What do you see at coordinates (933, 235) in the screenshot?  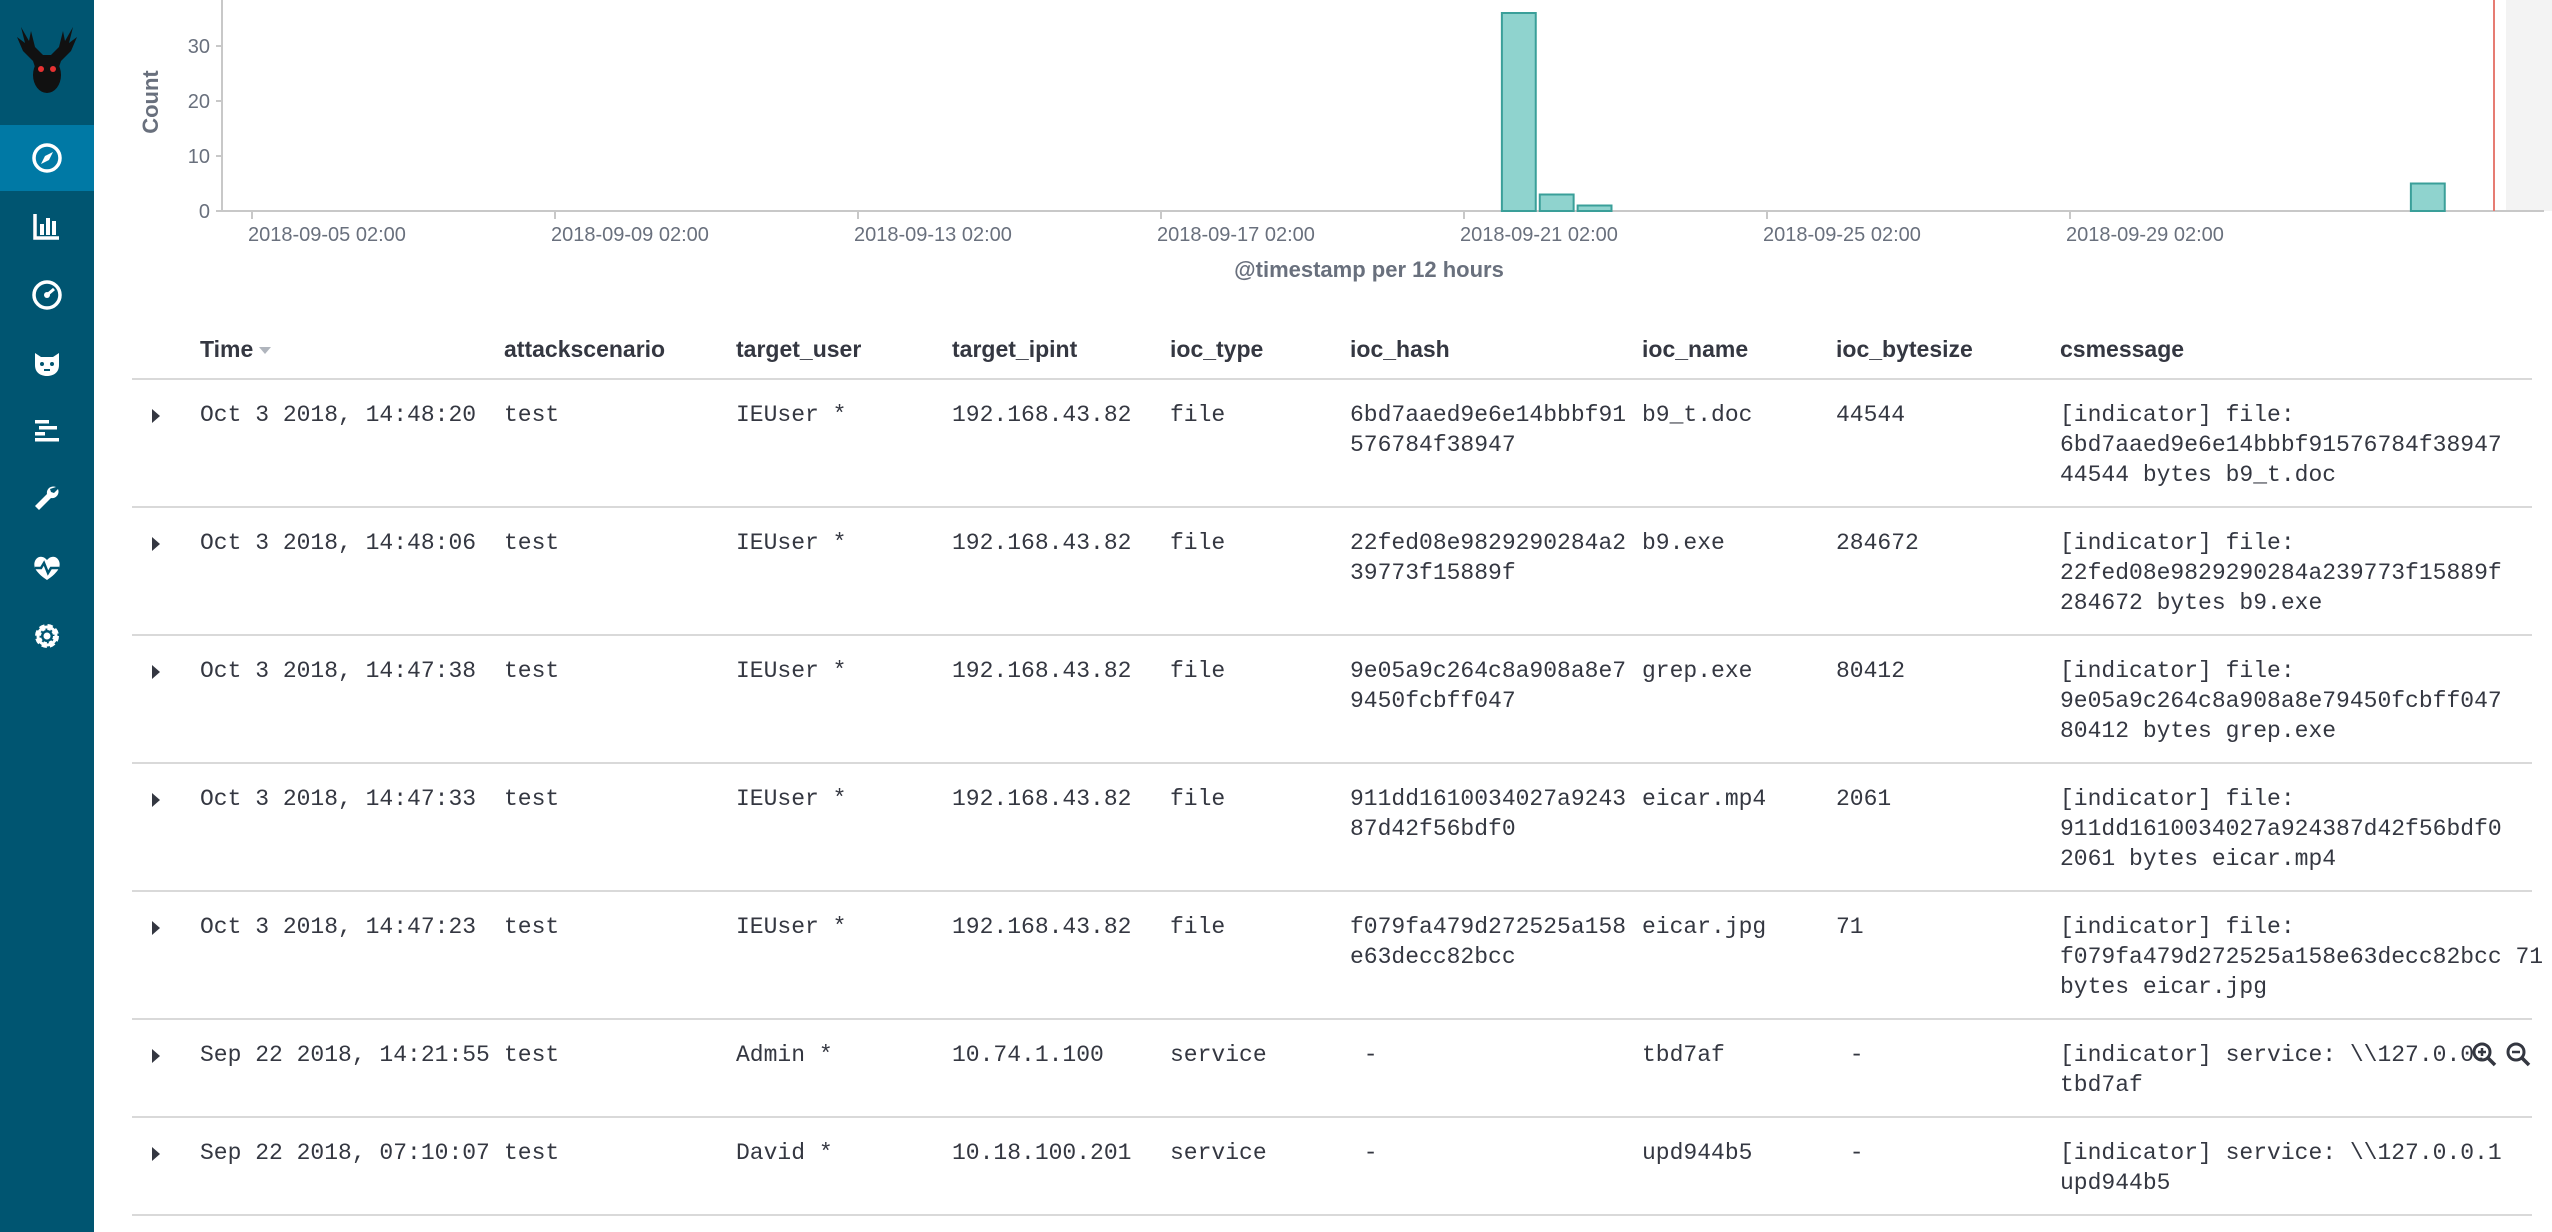 I see `x-tick-label: 2018-09-13 02:00` at bounding box center [933, 235].